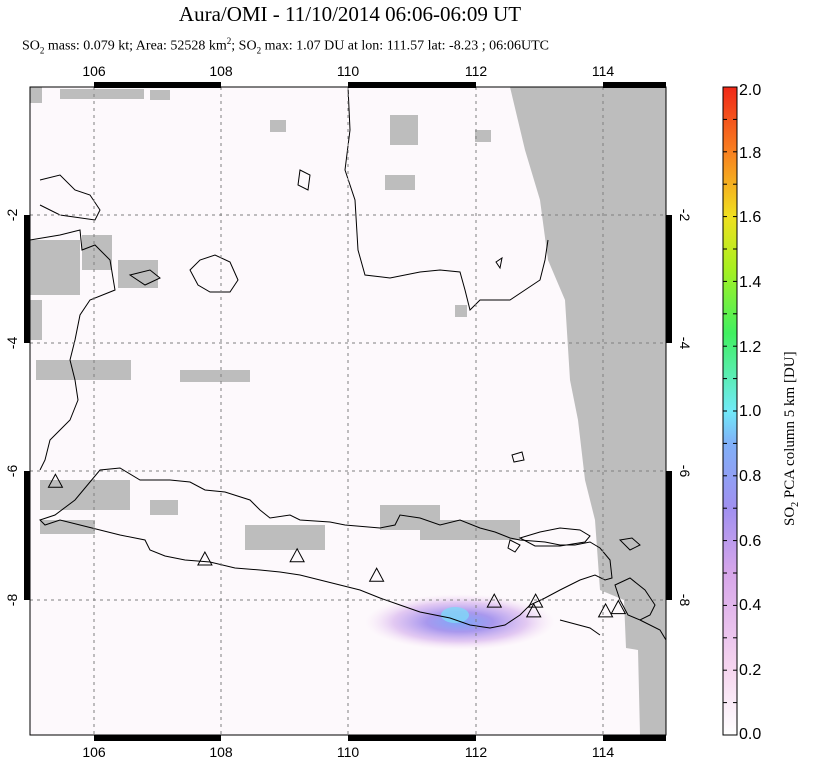 The width and height of the screenshot is (823, 759). What do you see at coordinates (12, 343) in the screenshot?
I see `lat-label-left-4: -4` at bounding box center [12, 343].